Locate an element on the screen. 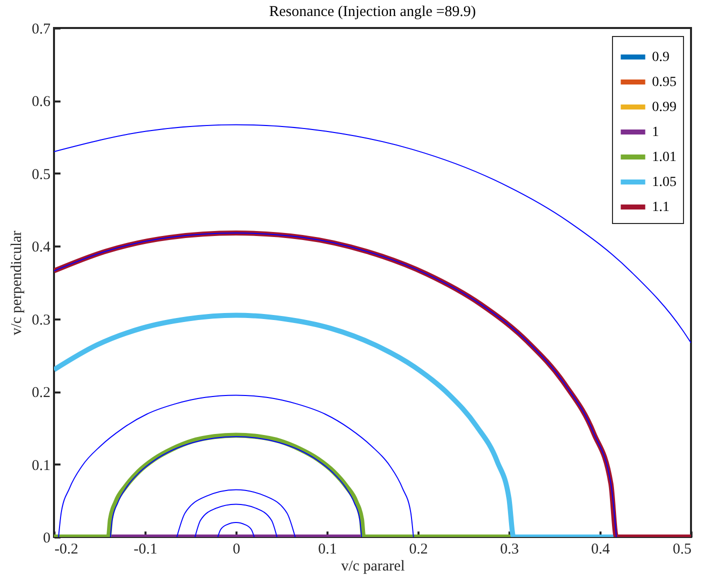  legend-label: 0.9 is located at coordinates (661, 57).